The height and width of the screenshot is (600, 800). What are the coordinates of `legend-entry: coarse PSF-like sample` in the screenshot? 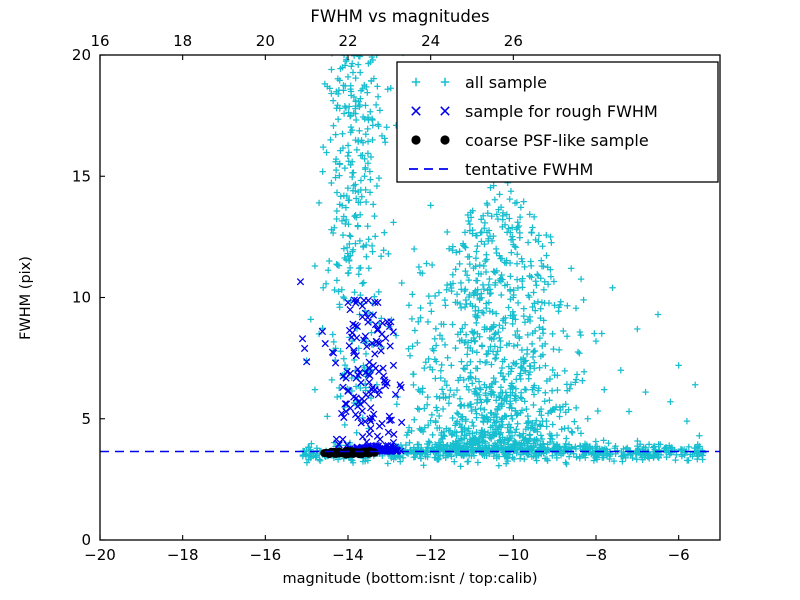 It's located at (530, 140).